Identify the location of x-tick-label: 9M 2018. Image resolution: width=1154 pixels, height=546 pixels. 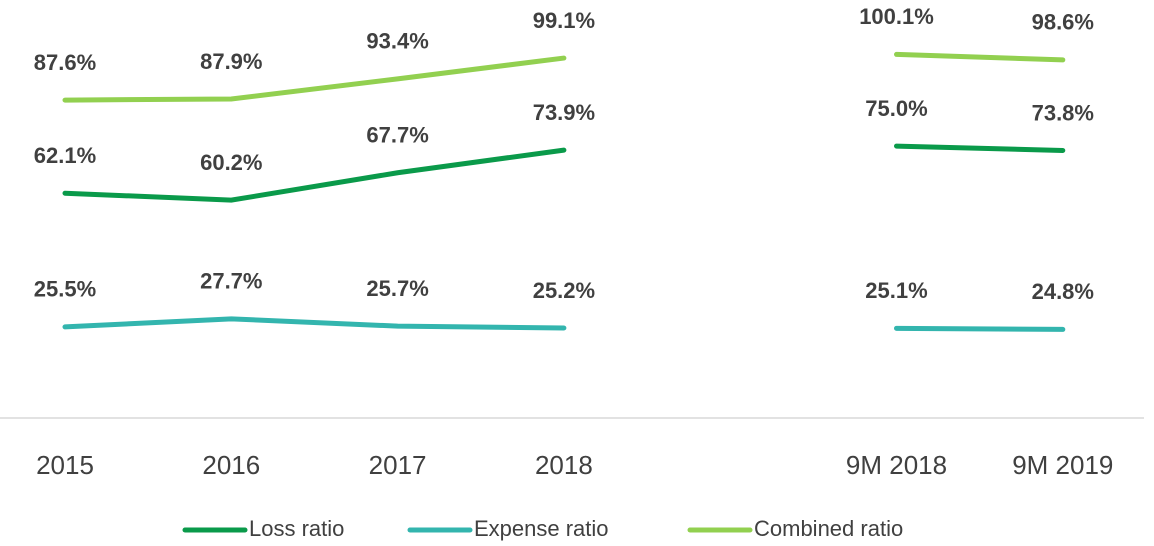
(896, 465).